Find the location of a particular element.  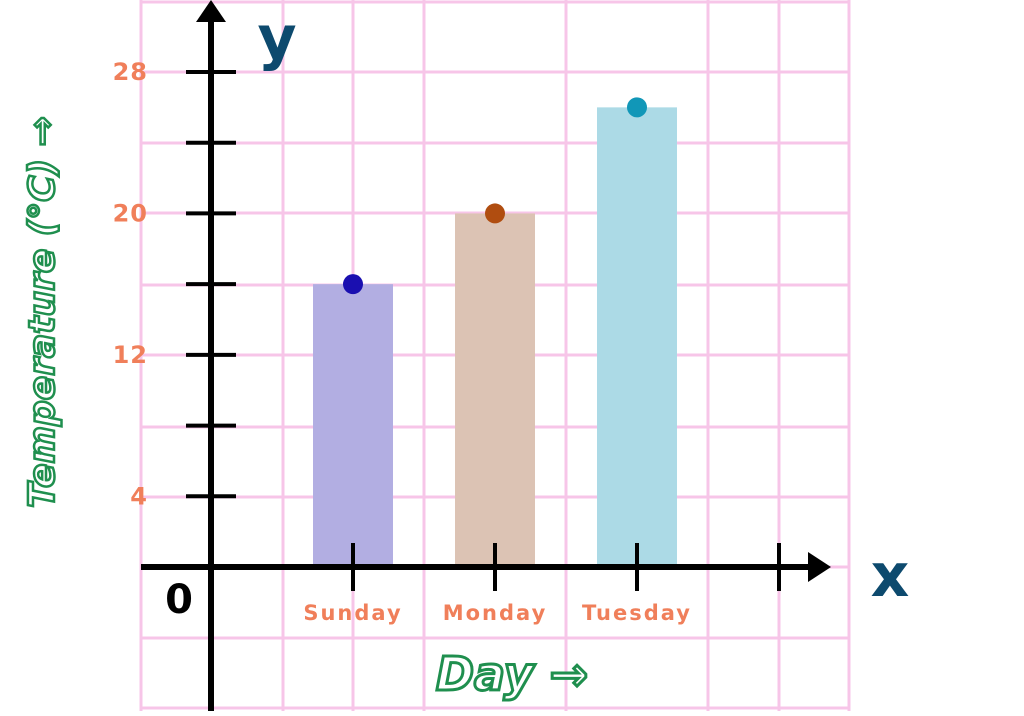

bar-tuesday is located at coordinates (637, 337).